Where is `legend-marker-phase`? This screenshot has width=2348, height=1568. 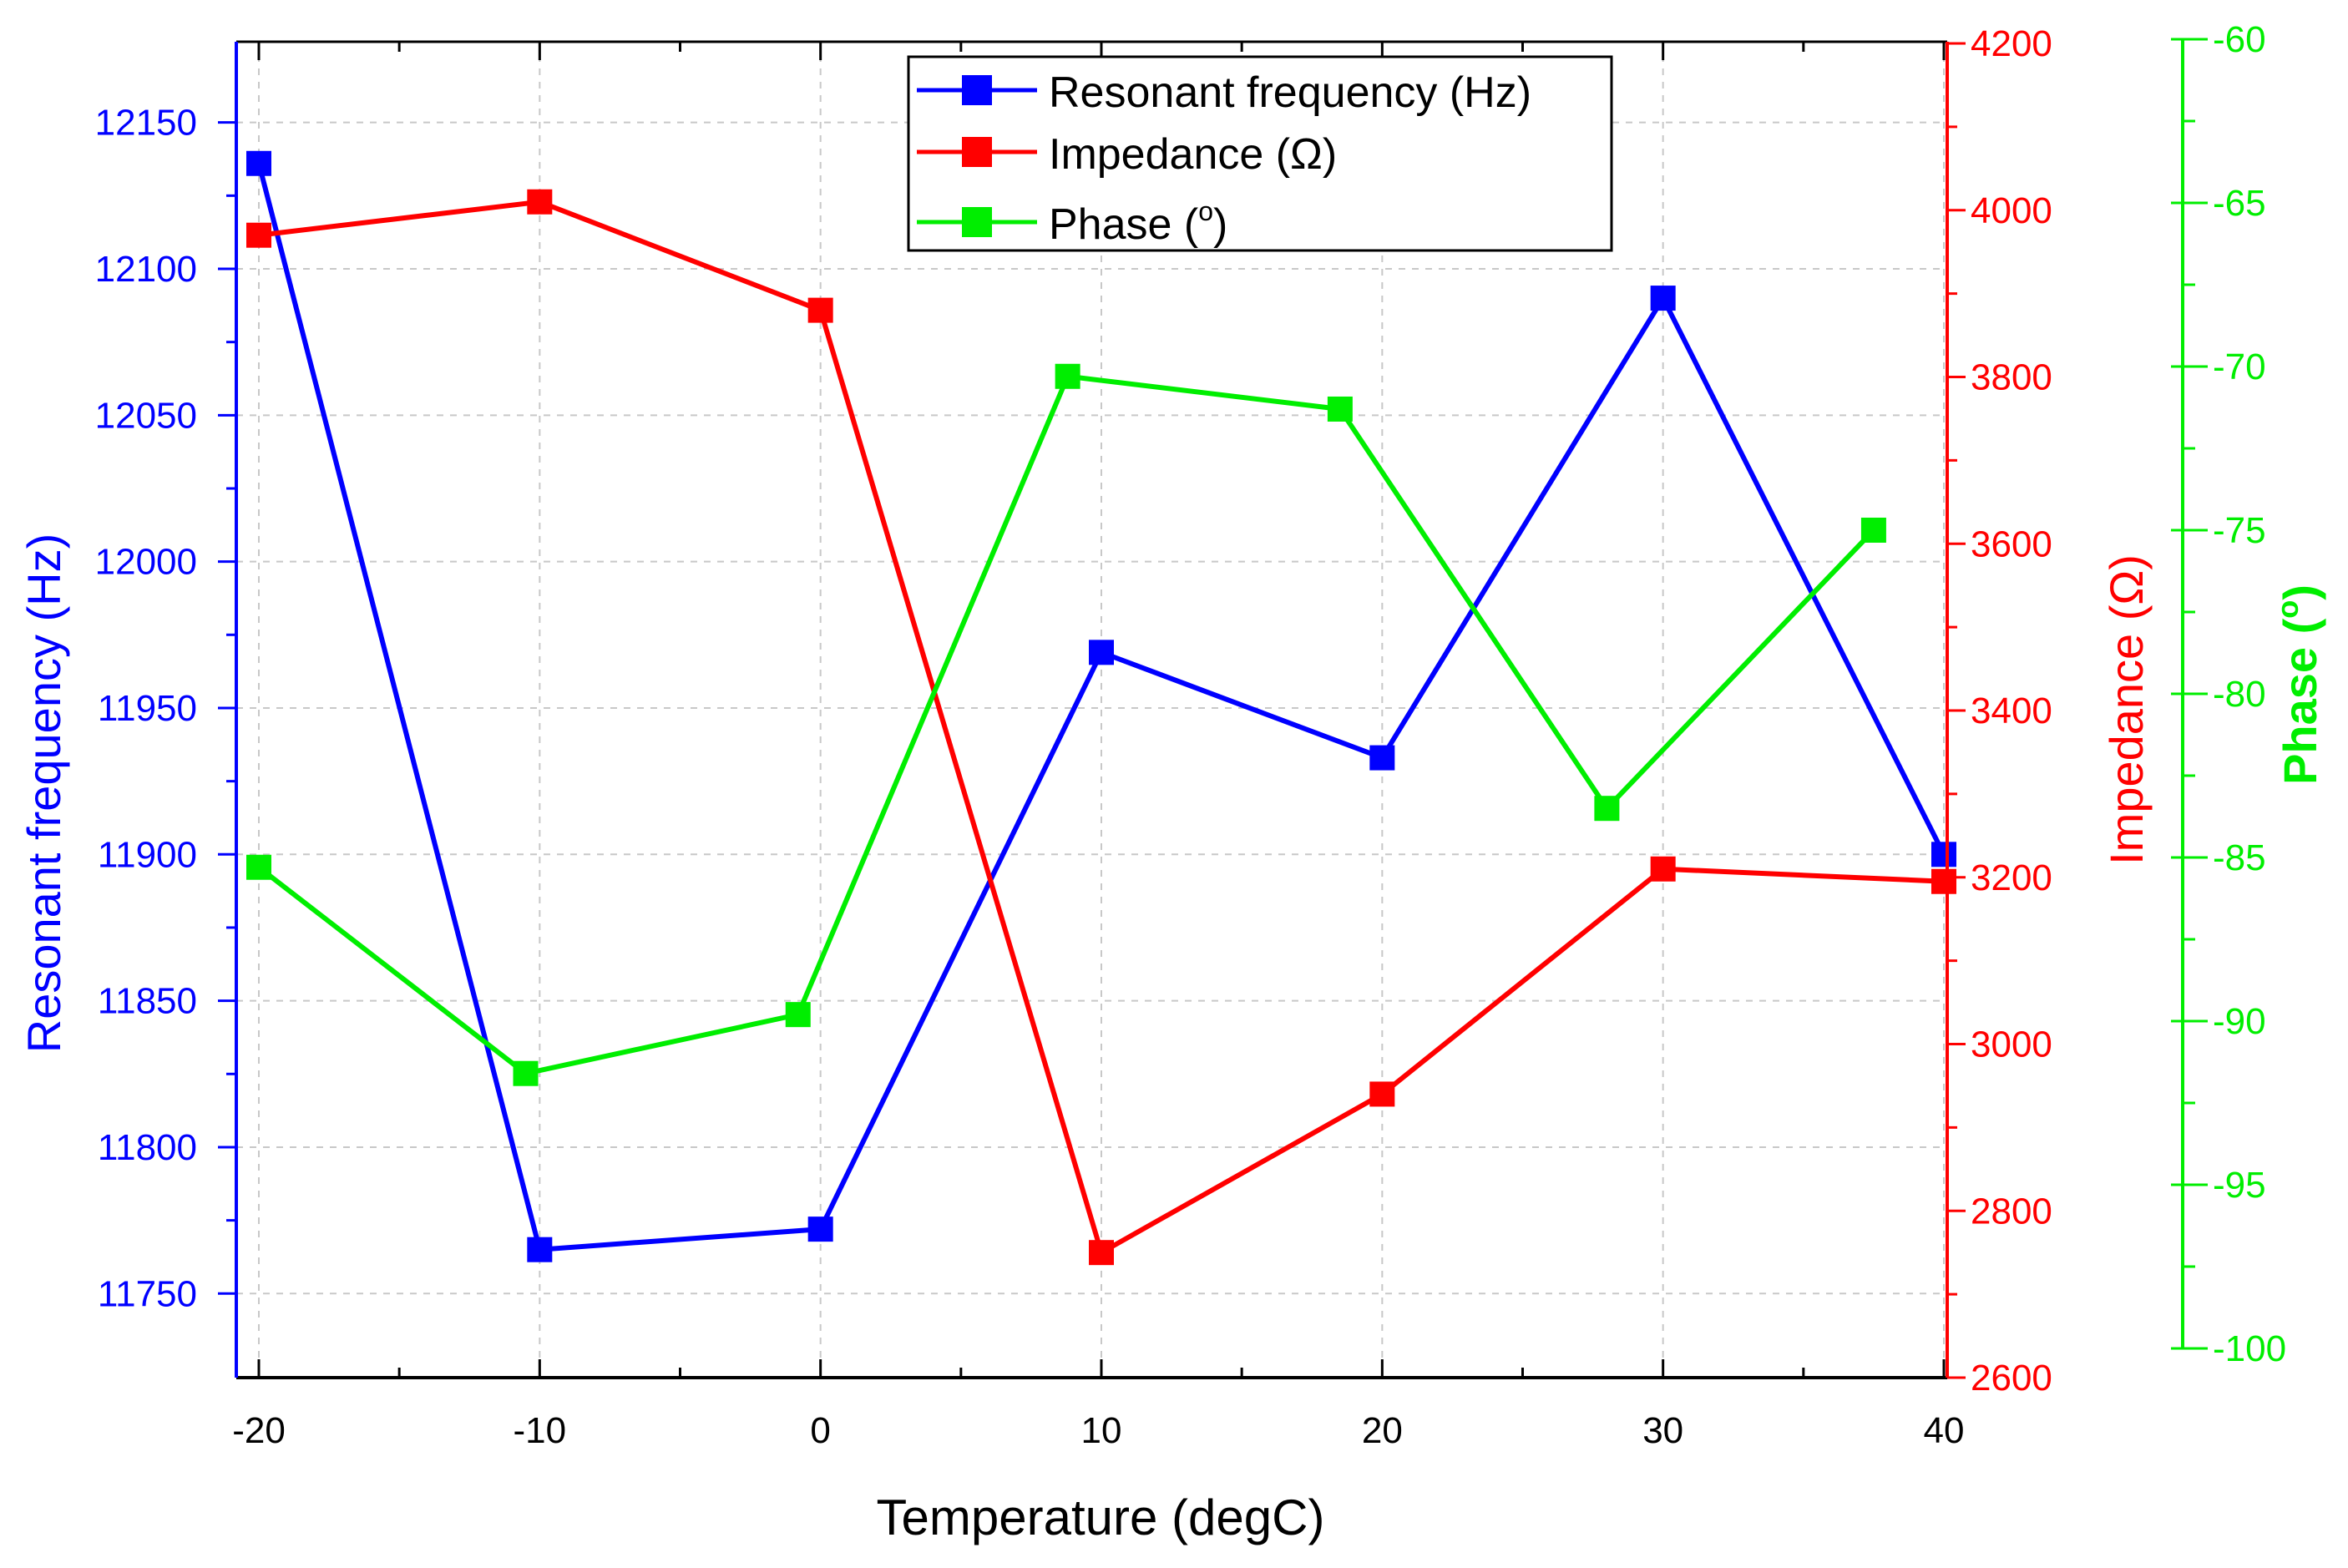
legend-marker-phase is located at coordinates (977, 222).